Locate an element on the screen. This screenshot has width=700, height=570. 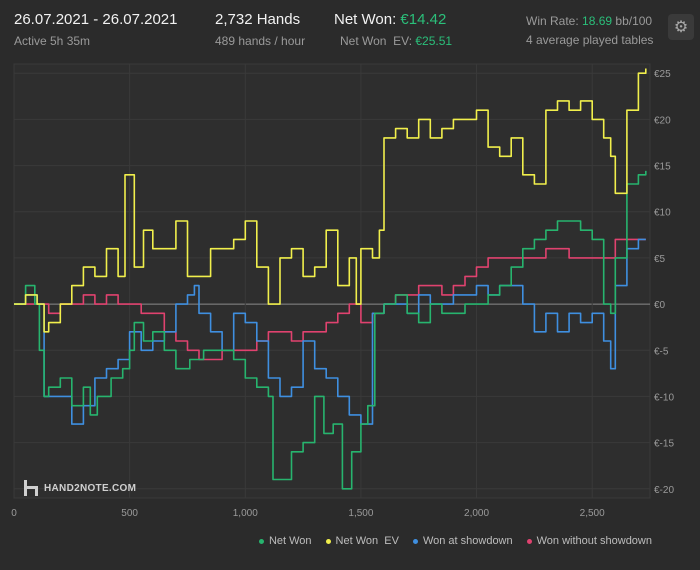
legend-label: Won at showdown is located at coordinates (467, 541).